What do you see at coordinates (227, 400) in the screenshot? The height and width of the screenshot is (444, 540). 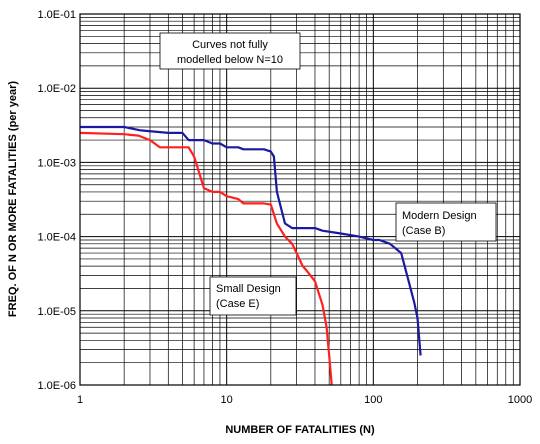 I see `x-tick-label: 10` at bounding box center [227, 400].